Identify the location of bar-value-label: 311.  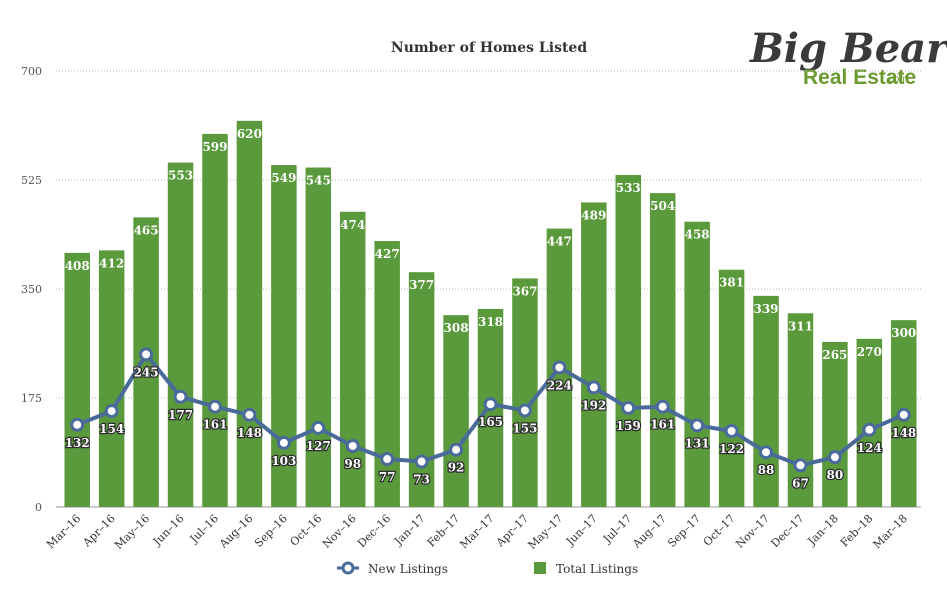
(800, 326).